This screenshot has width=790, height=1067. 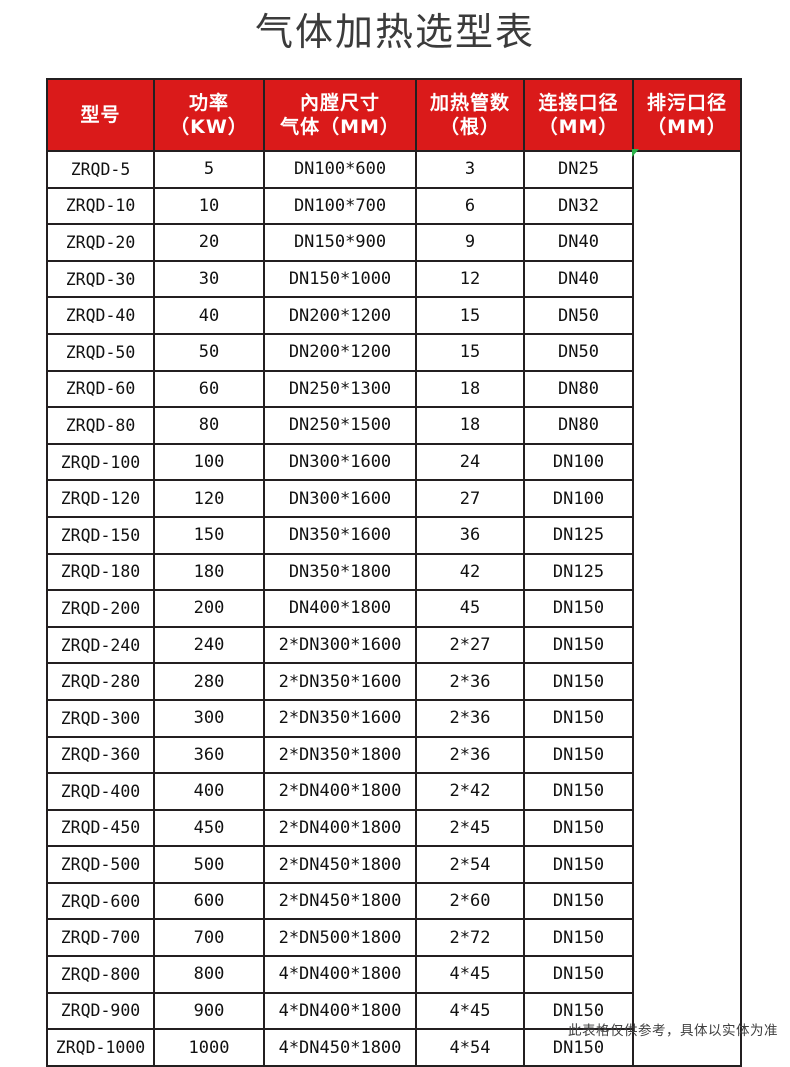 What do you see at coordinates (100, 169) in the screenshot?
I see `cell-model: ZRQD-5` at bounding box center [100, 169].